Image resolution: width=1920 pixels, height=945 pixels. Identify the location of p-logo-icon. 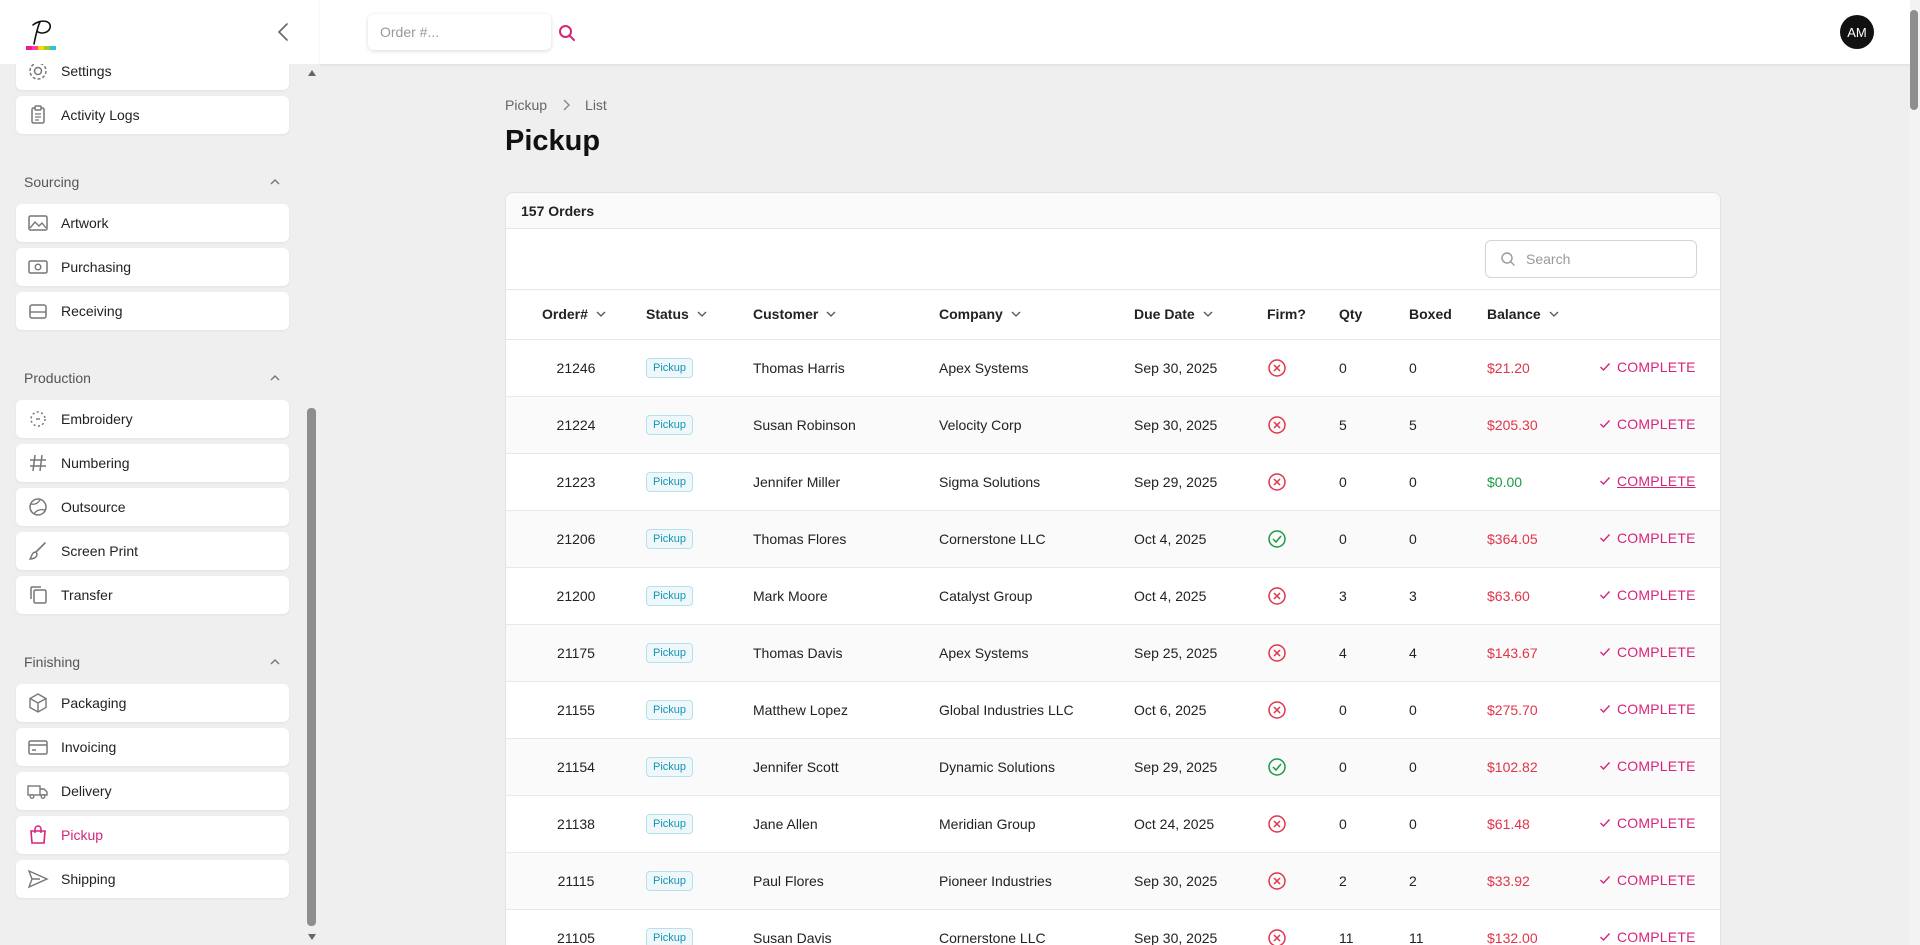
(42, 34).